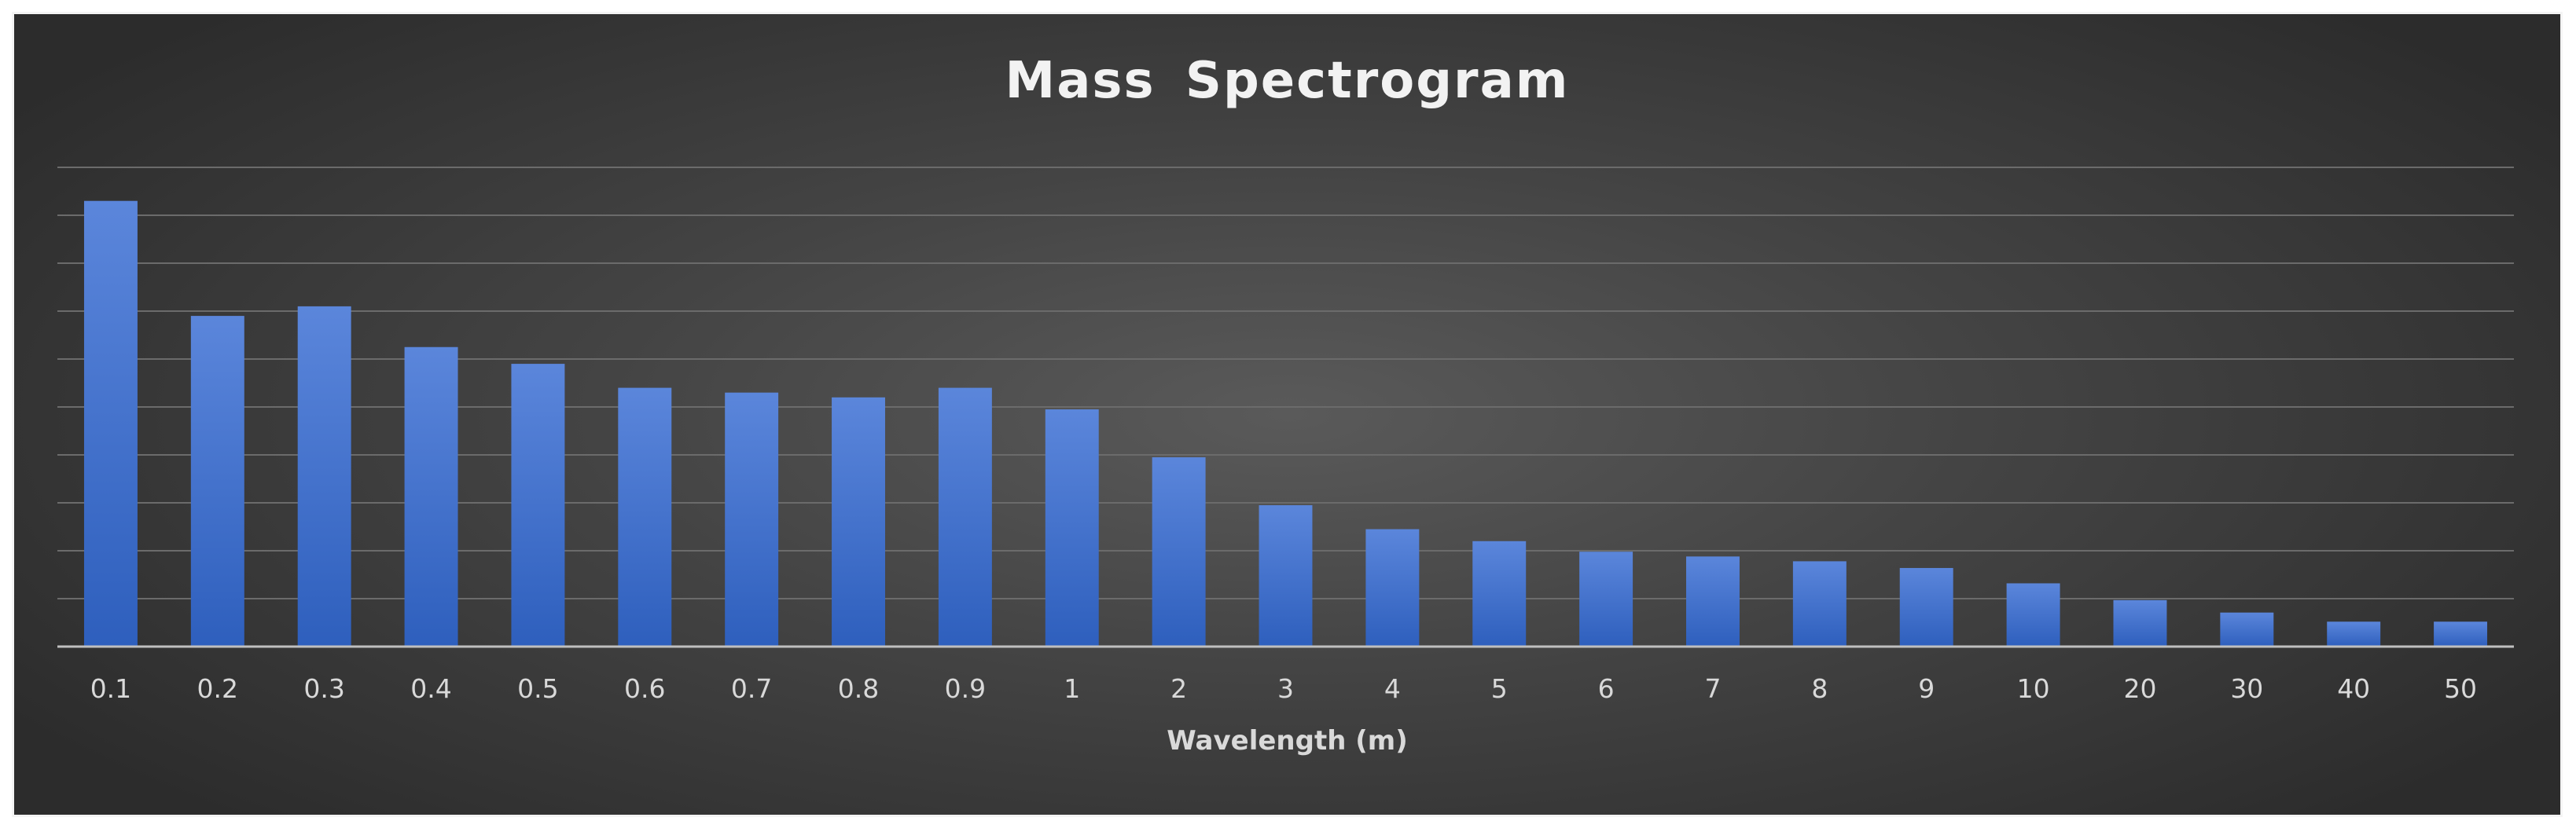 The image size is (2576, 832). What do you see at coordinates (1712, 688) in the screenshot?
I see `x-tick-label: 7` at bounding box center [1712, 688].